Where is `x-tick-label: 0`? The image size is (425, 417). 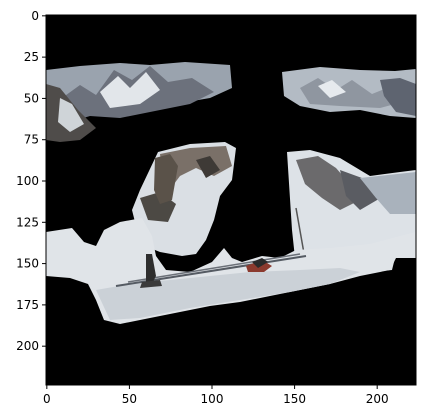
x-tick-label: 0 is located at coordinates (47, 399).